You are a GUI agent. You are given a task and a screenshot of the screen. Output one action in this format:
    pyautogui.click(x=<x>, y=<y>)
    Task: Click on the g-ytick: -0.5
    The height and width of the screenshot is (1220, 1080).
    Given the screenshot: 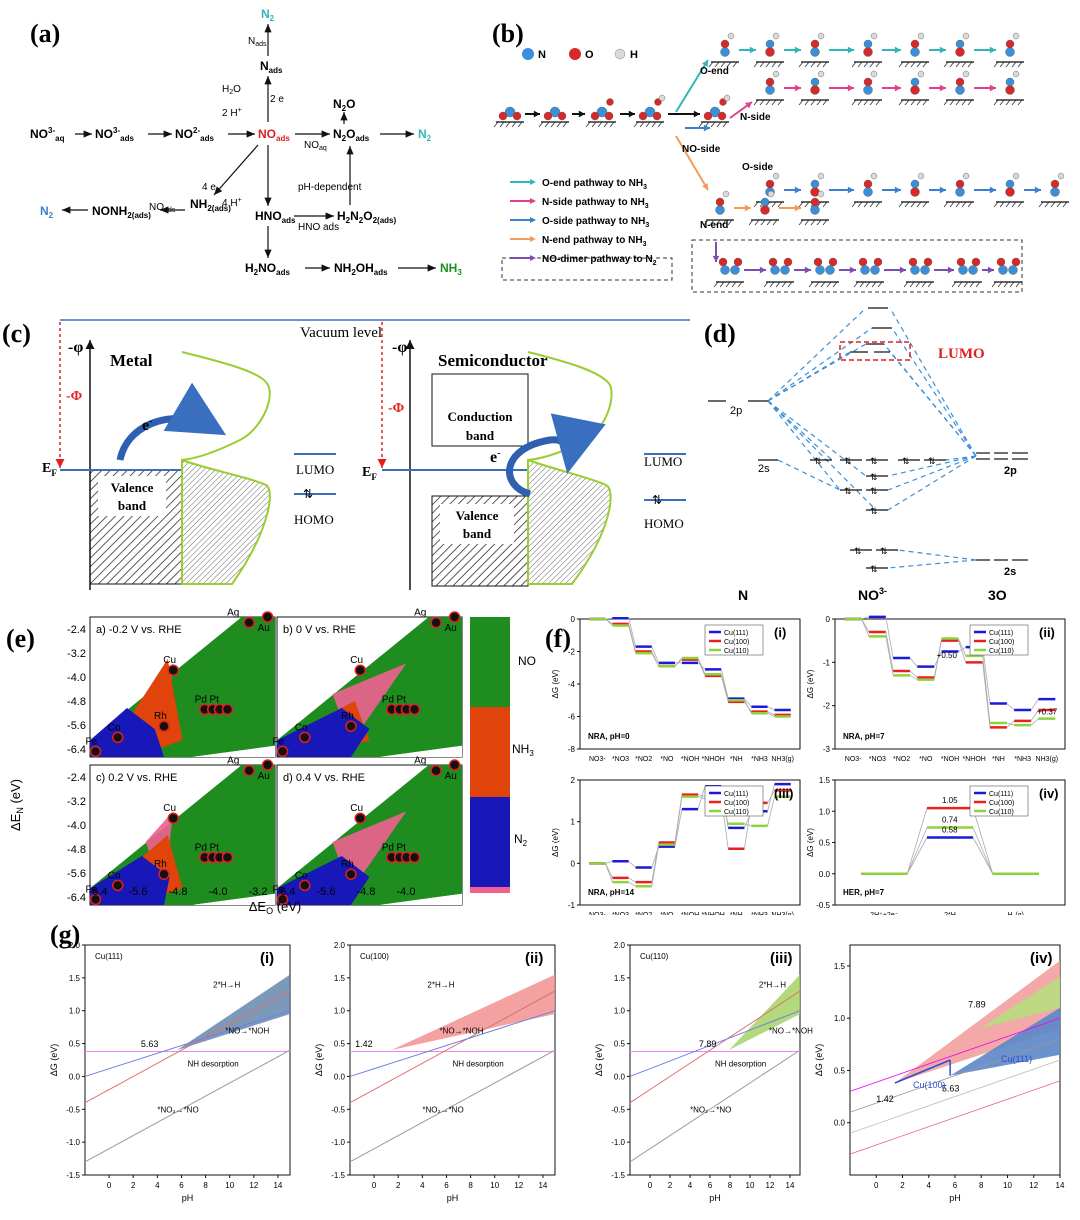 What is the action you would take?
    pyautogui.click(x=338, y=1109)
    